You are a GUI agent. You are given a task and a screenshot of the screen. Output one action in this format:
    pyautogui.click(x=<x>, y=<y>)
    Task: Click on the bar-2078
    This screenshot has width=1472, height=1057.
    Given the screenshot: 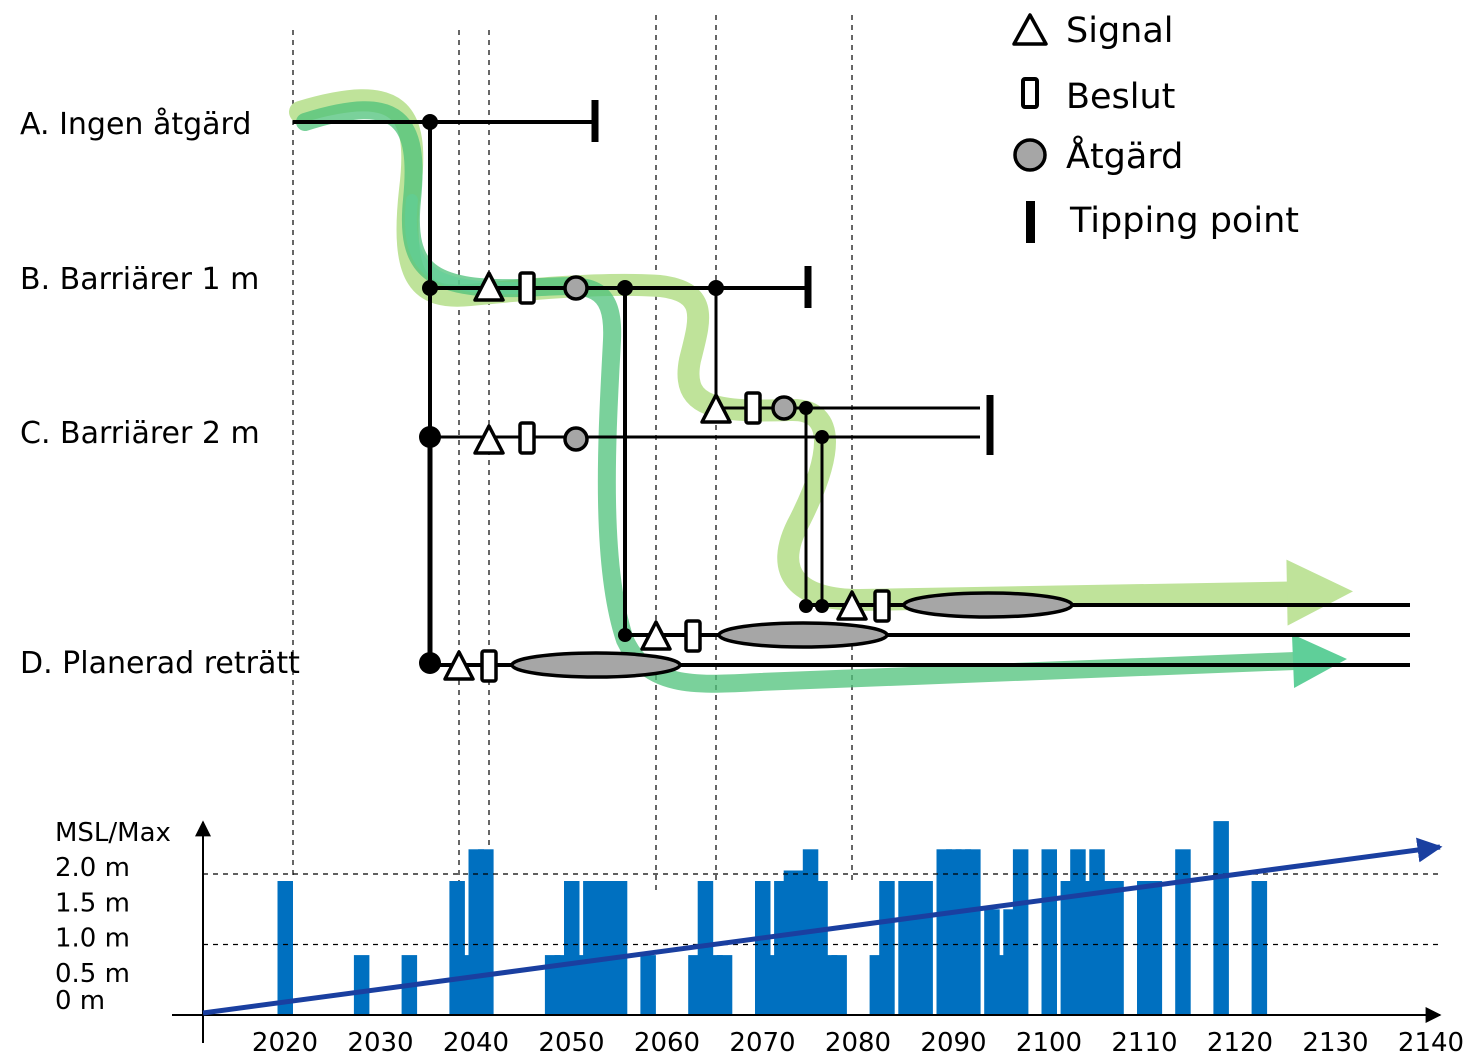 What is the action you would take?
    pyautogui.click(x=839, y=985)
    